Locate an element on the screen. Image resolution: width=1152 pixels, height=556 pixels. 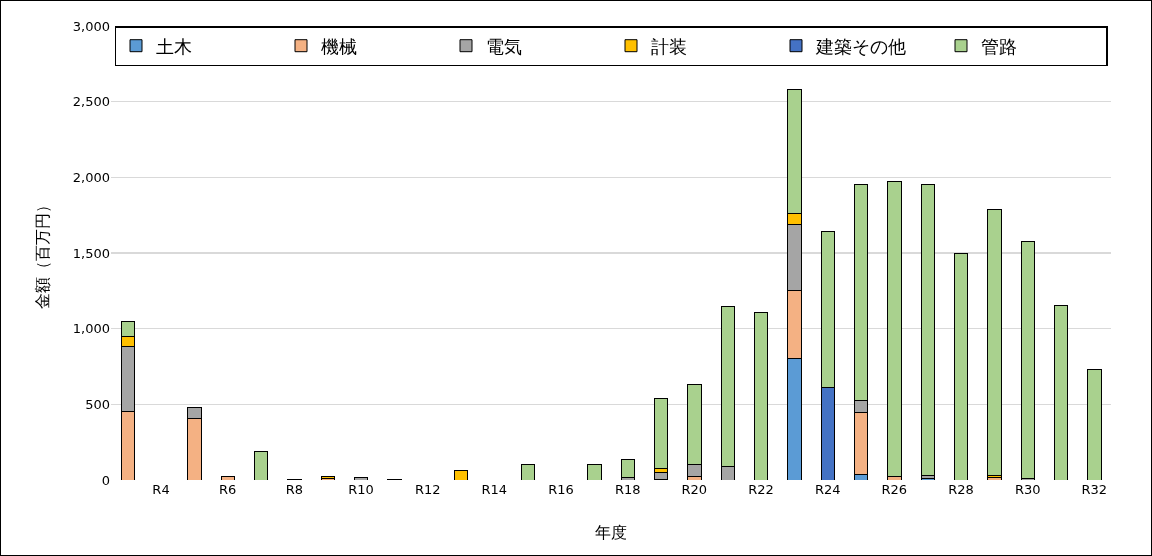
x-tick-label: R26 is located at coordinates (894, 489).